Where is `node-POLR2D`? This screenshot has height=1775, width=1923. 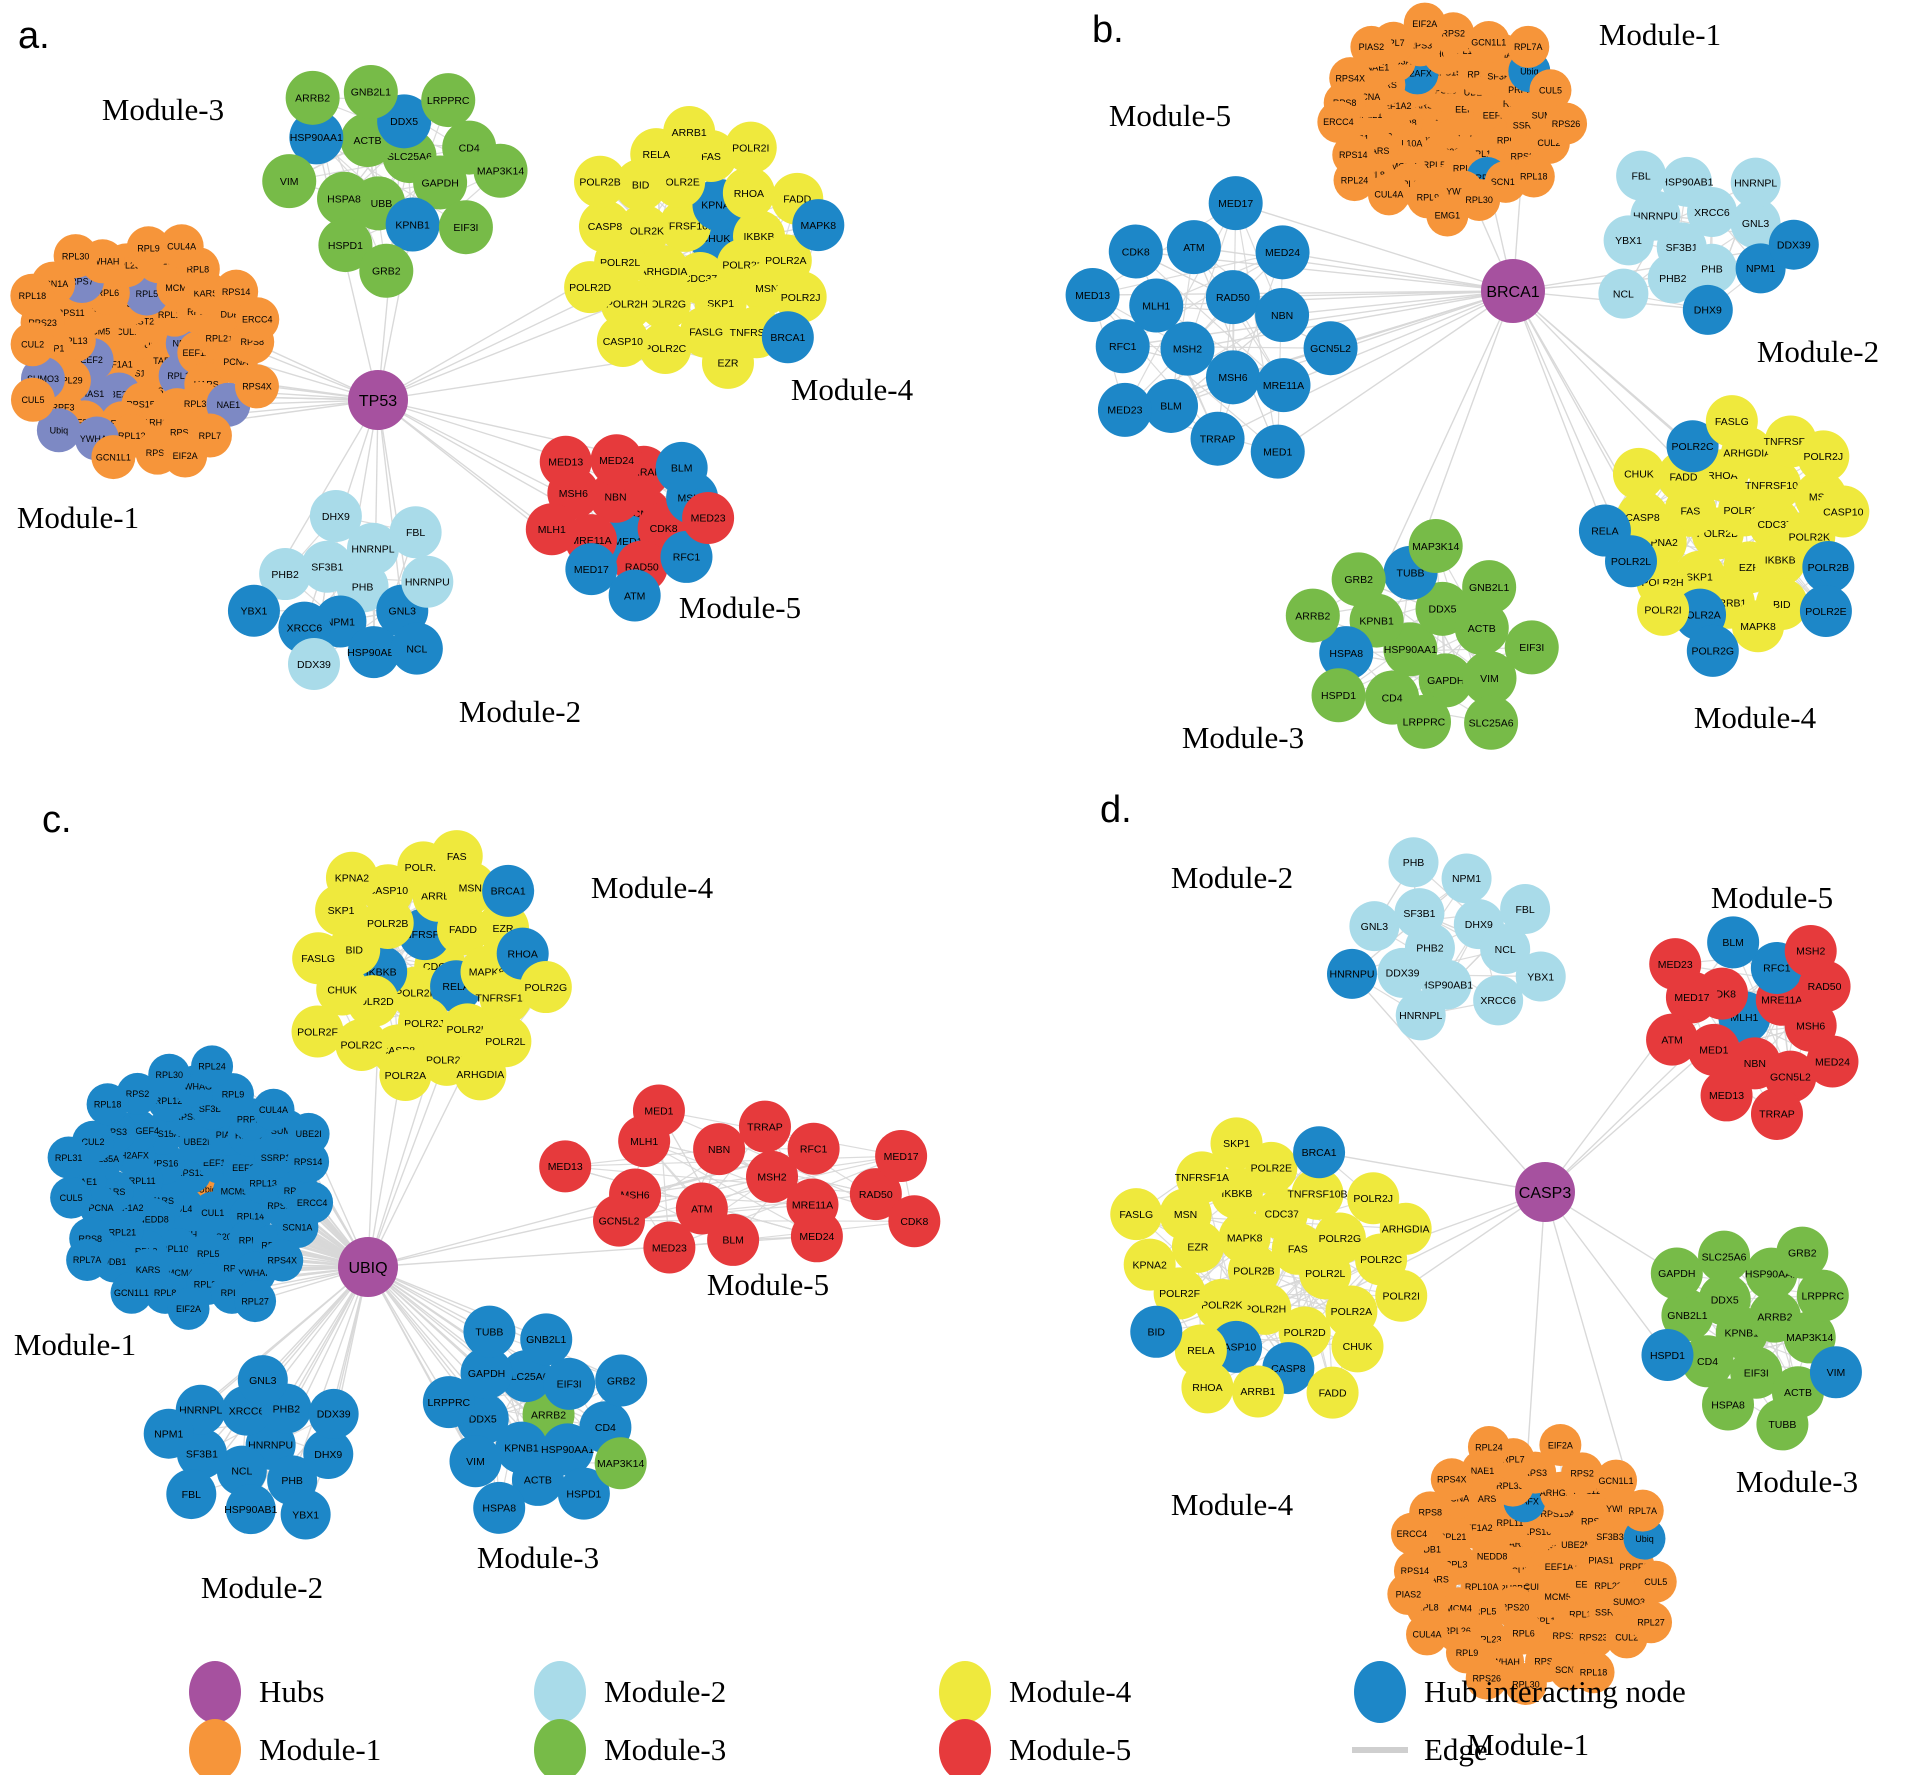
node-POLR2D is located at coordinates (590, 287).